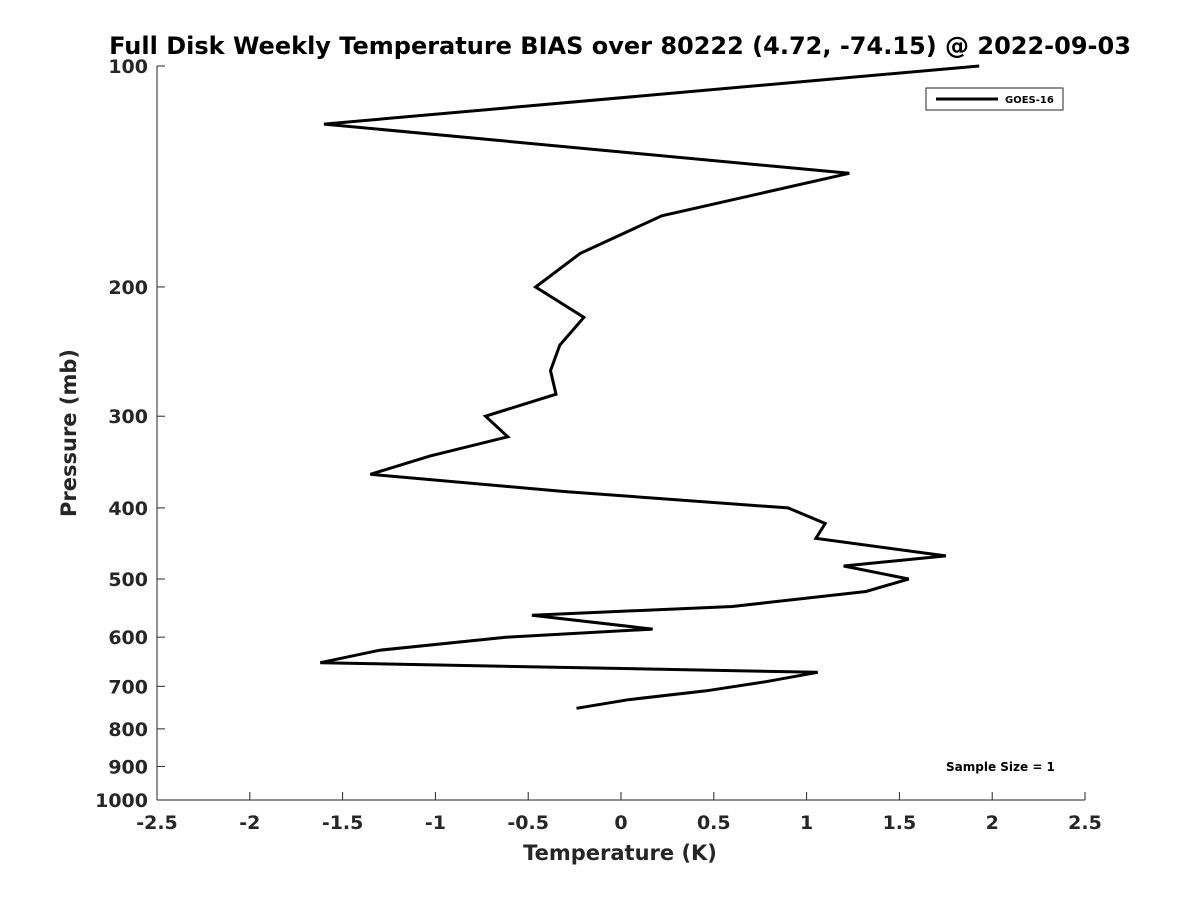 This screenshot has height=900, width=1200. What do you see at coordinates (620, 823) in the screenshot?
I see `x-tick-label: 0` at bounding box center [620, 823].